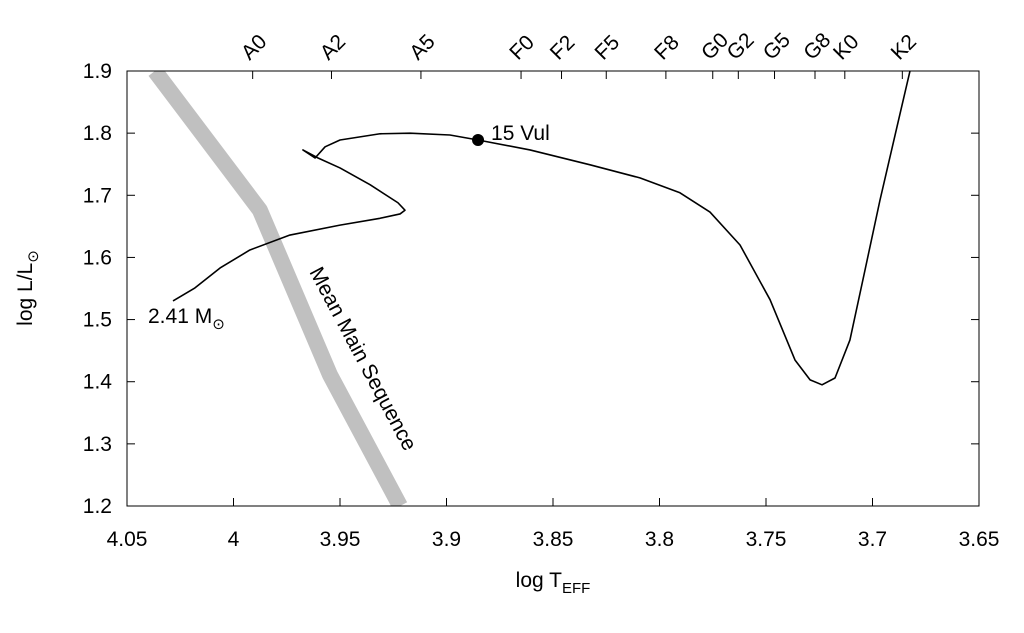  I want to click on track-label-sub: ⊙, so click(218, 324).